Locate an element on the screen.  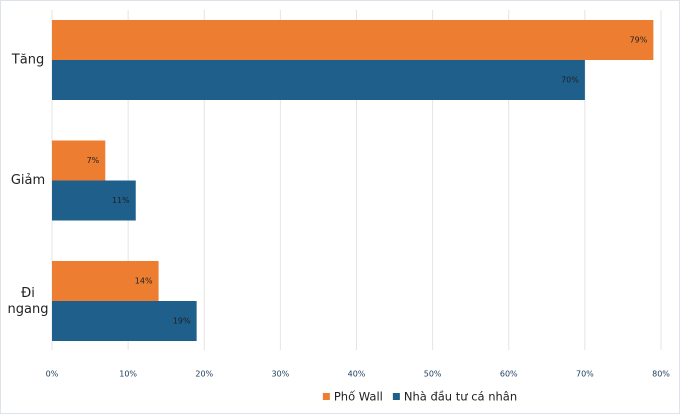
legend: Phố Wall Nhà đầu tư cá nhân is located at coordinates (419, 397).